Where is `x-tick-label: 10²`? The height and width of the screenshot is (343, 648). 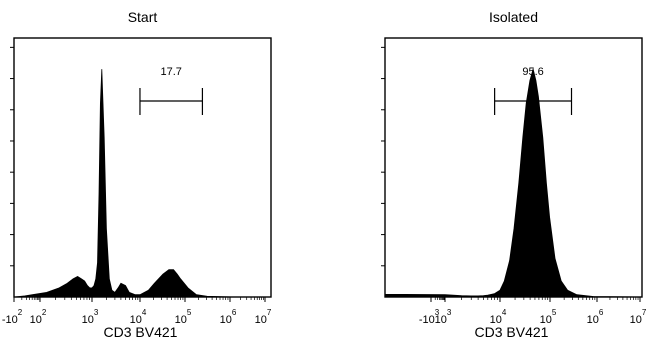
x-tick-label: 10² is located at coordinates (38, 317).